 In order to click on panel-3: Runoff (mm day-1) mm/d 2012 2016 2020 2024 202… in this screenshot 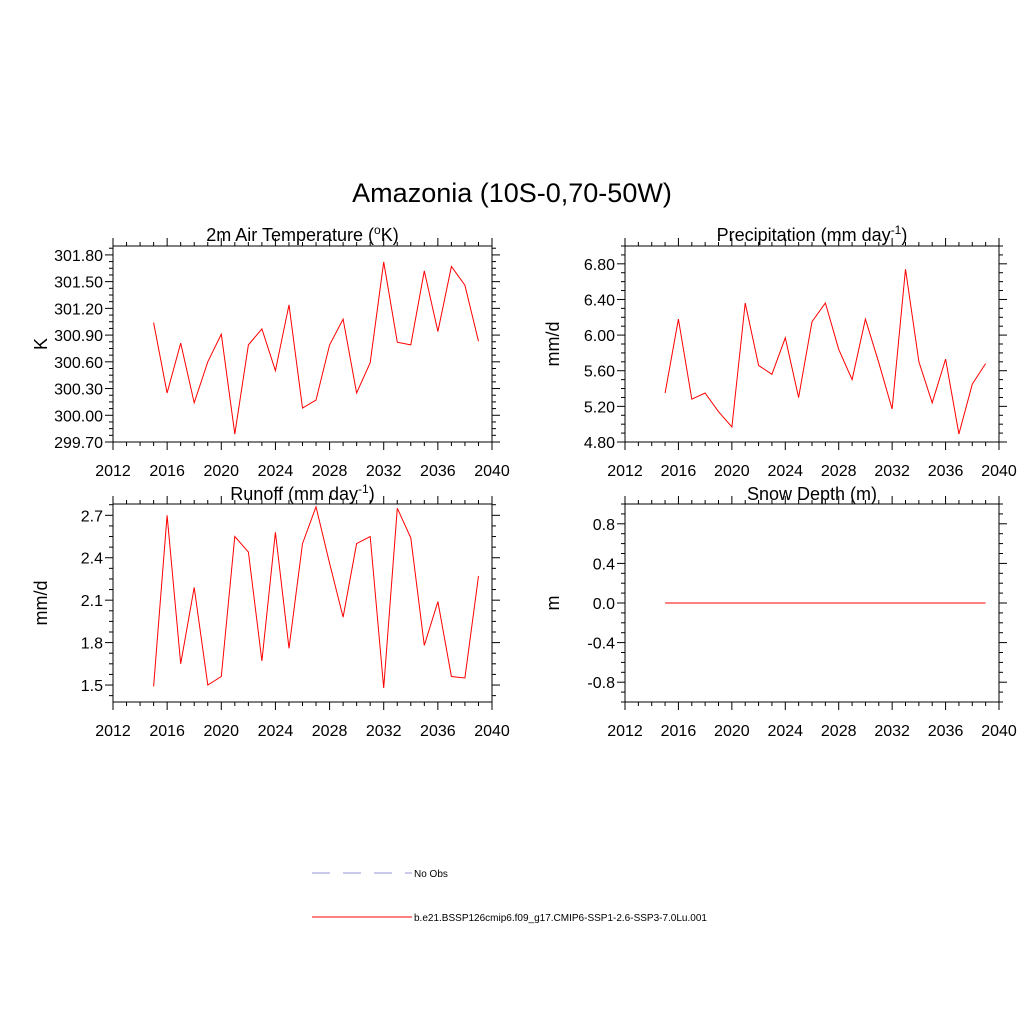, I will do `click(270, 611)`.